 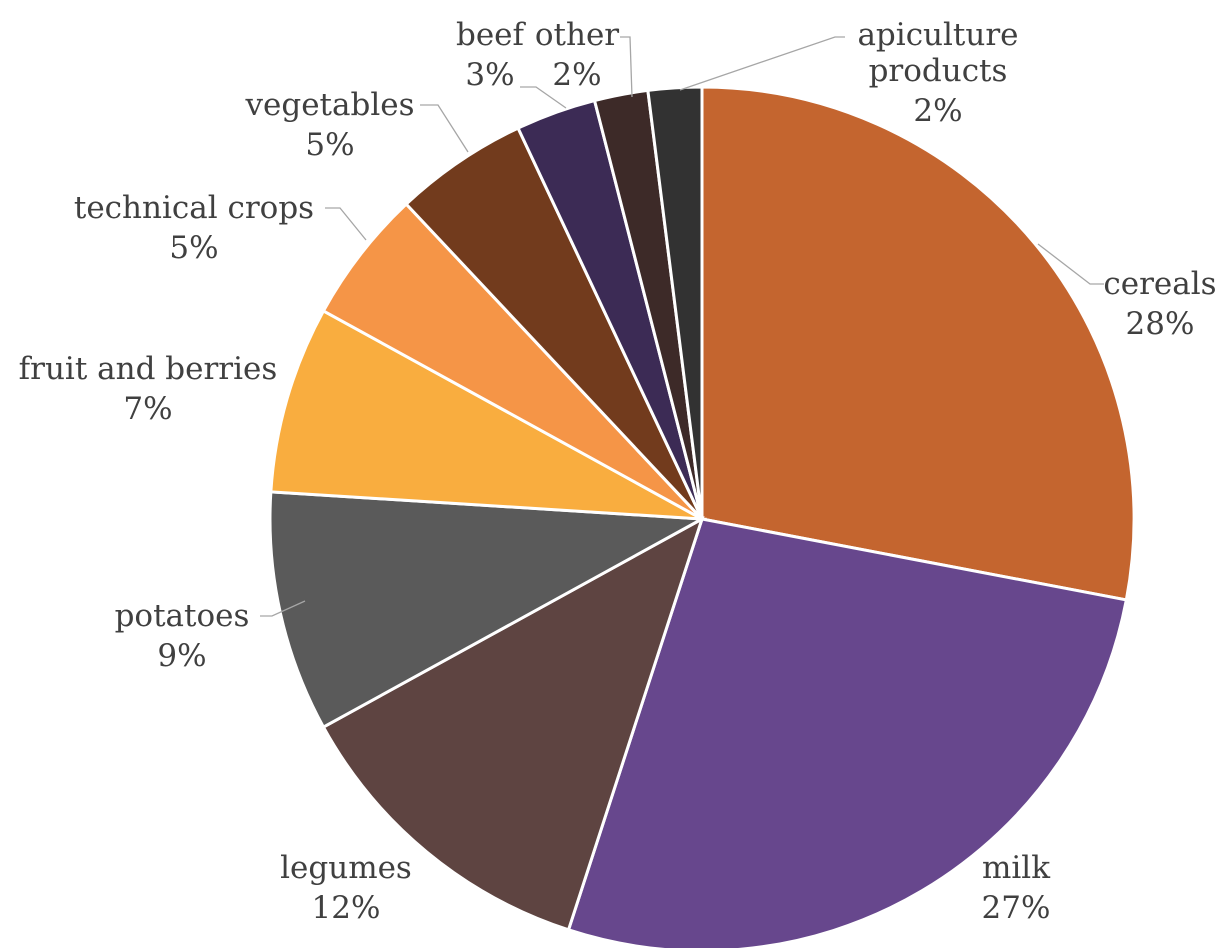 I want to click on slice-label-name: milk, so click(x=1016, y=868).